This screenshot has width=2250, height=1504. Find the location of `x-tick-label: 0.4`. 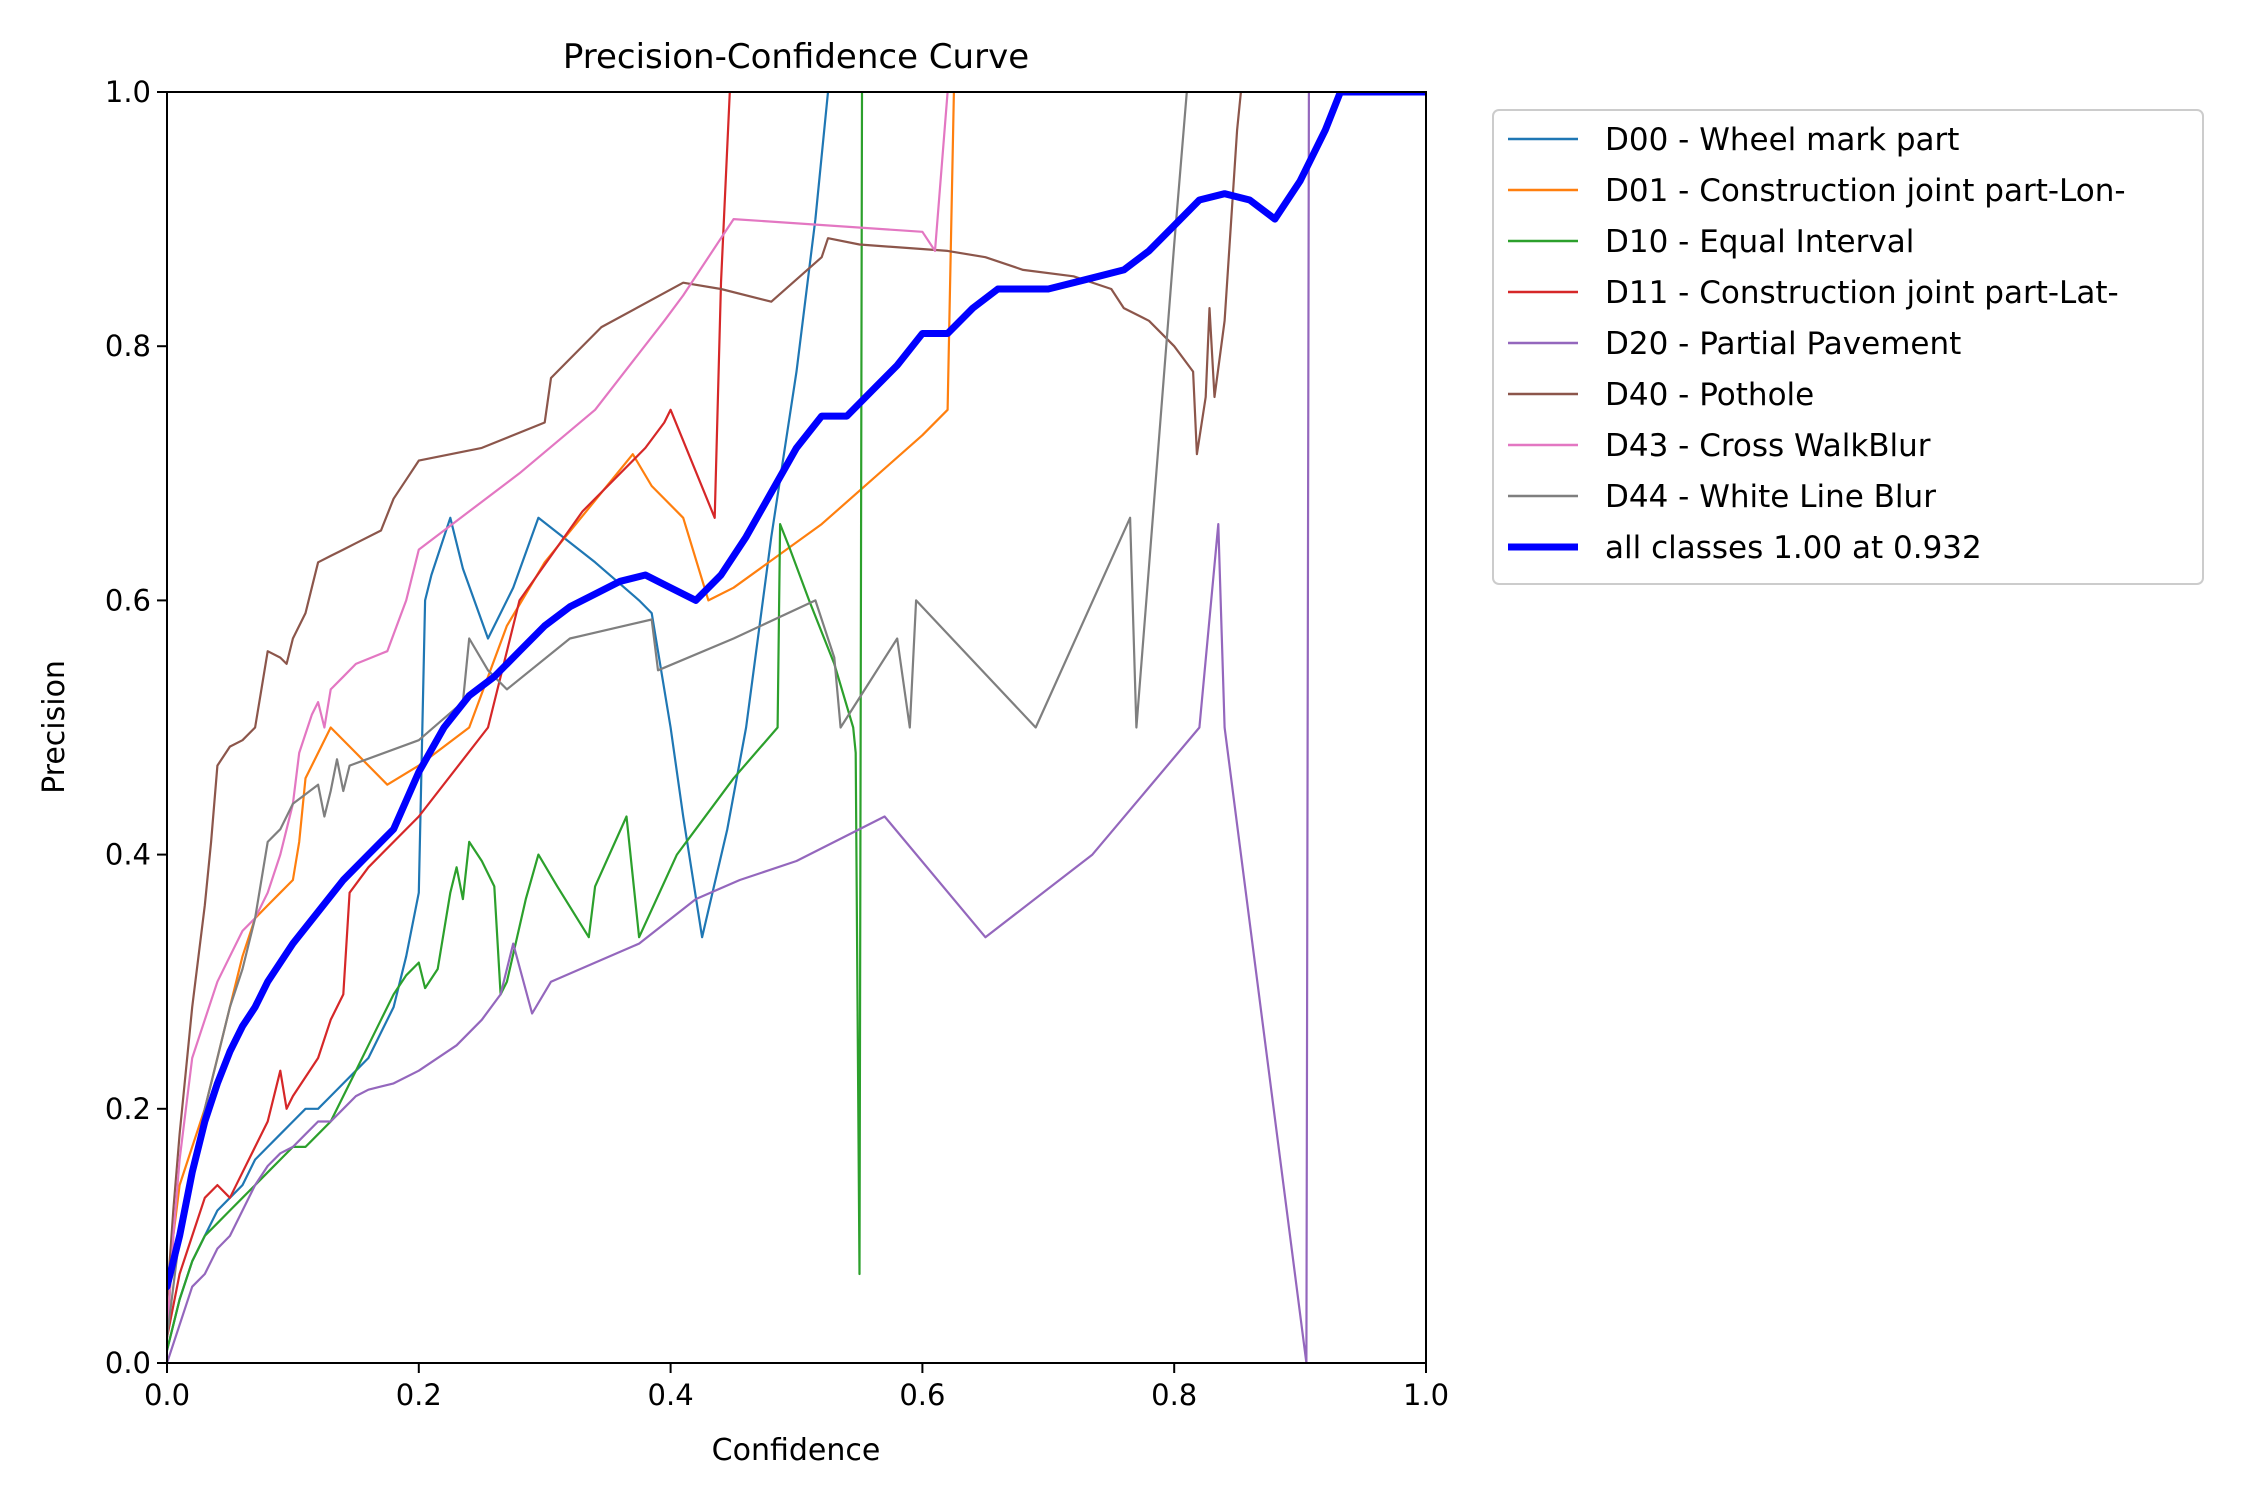

x-tick-label: 0.4 is located at coordinates (671, 1395).